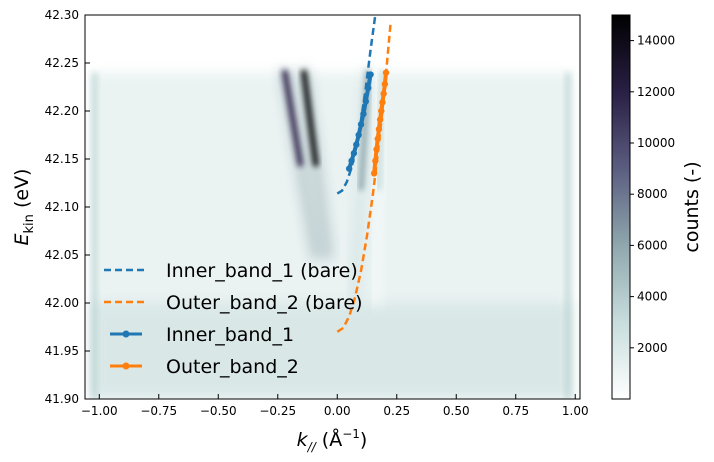  Describe the element at coordinates (656, 41) in the screenshot. I see `colorbar-tick-label: 14000` at that location.